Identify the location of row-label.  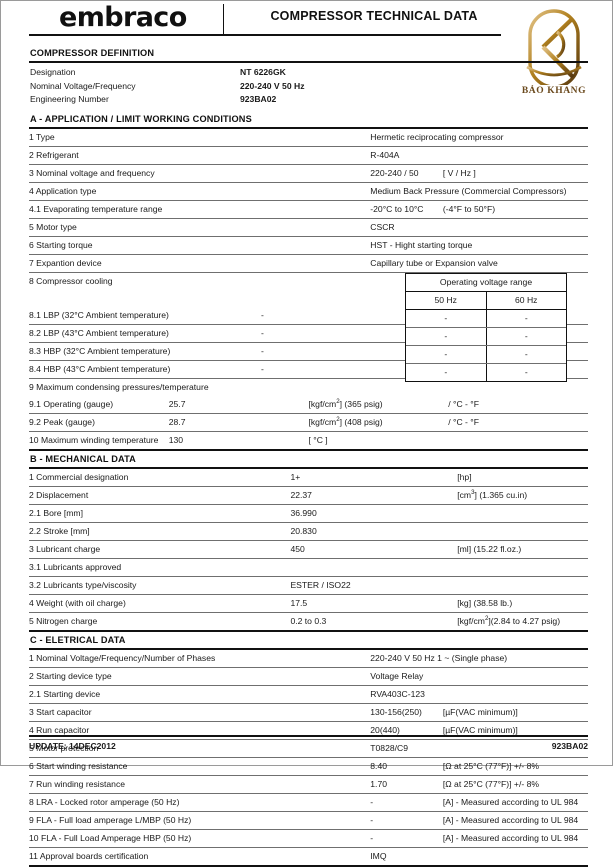
(145, 298).